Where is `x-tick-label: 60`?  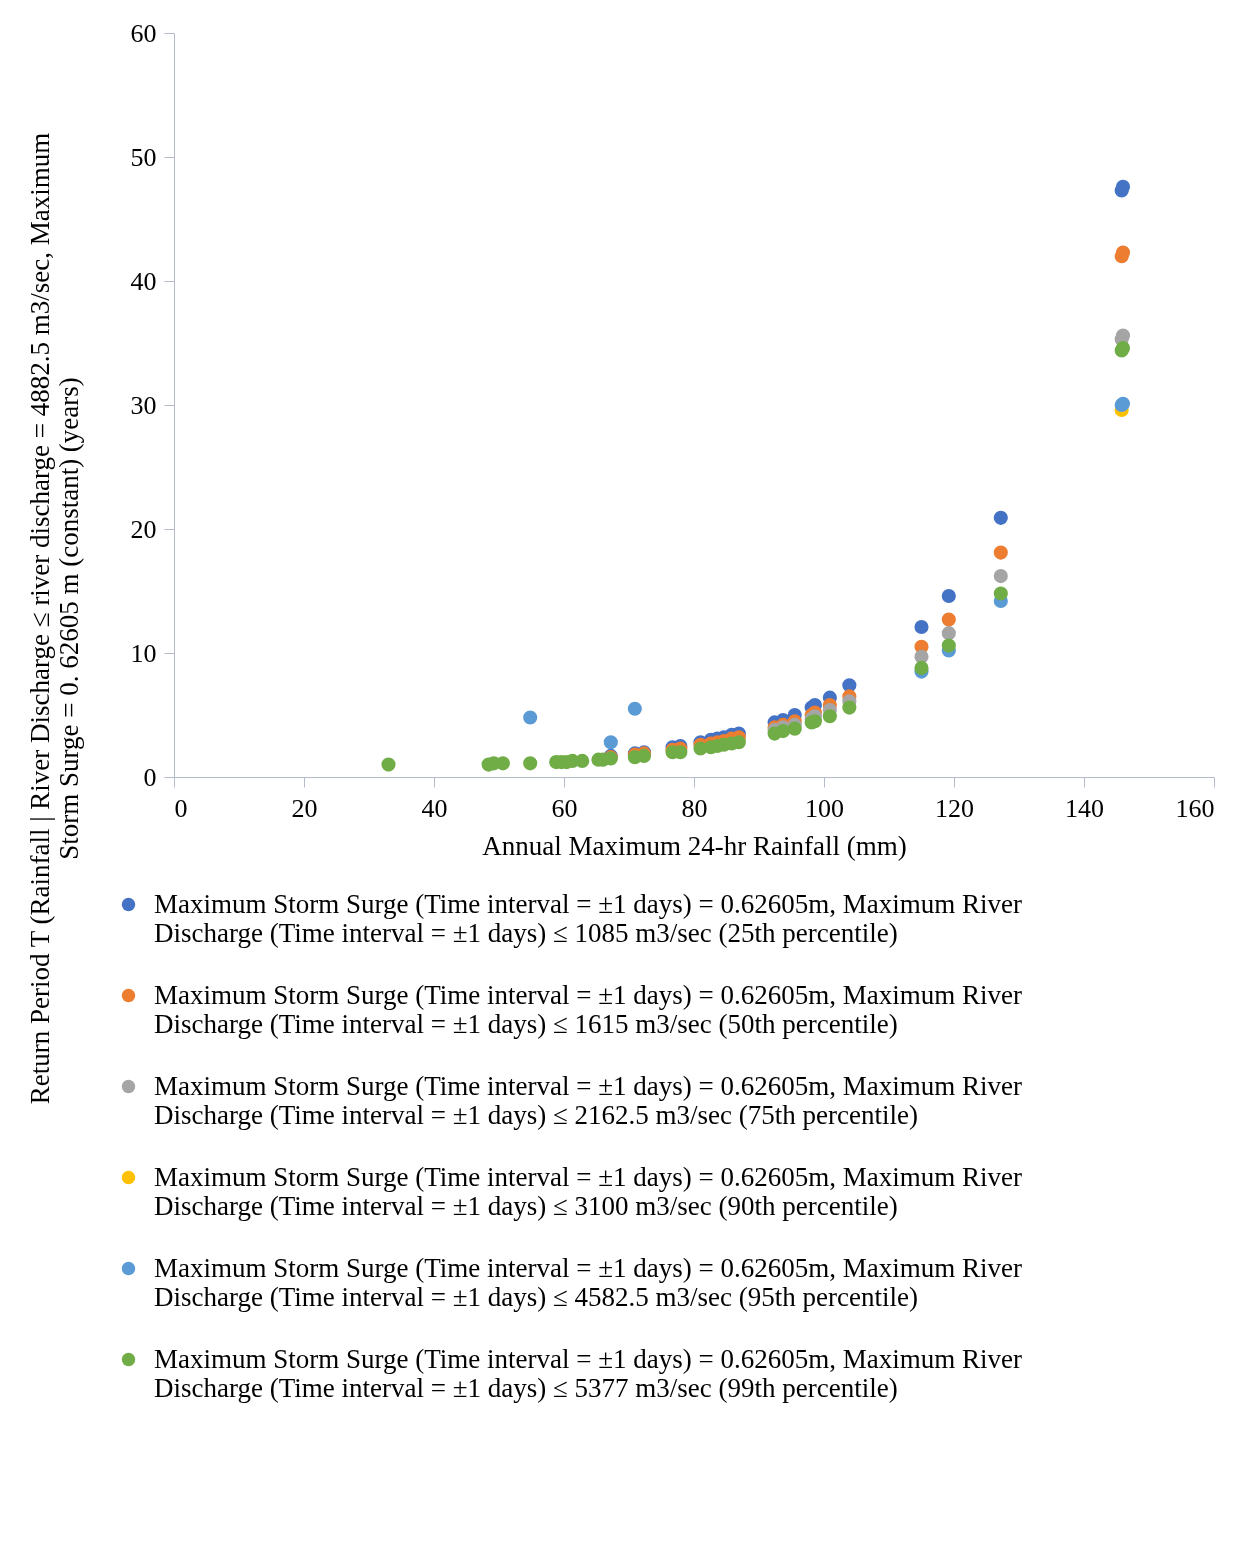 x-tick-label: 60 is located at coordinates (564, 808).